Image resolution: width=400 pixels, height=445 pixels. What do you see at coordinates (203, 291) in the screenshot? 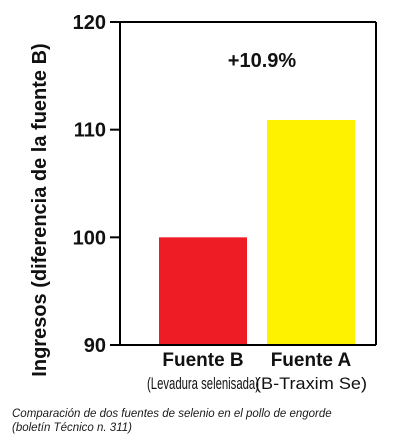
I see `bar-fuente-b` at bounding box center [203, 291].